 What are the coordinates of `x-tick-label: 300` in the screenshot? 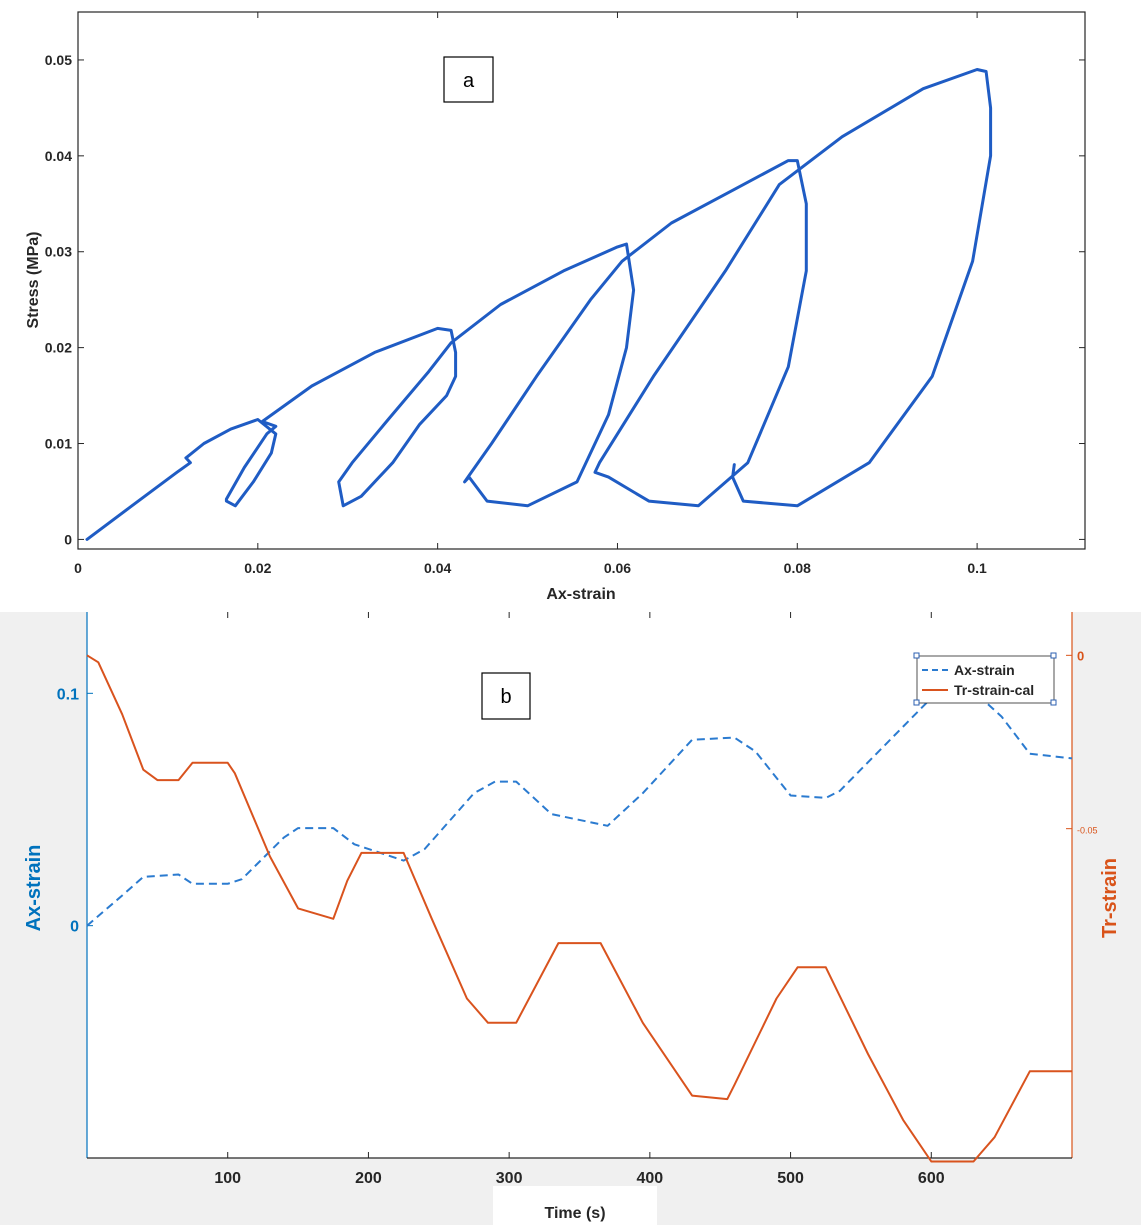 It's located at (509, 1178).